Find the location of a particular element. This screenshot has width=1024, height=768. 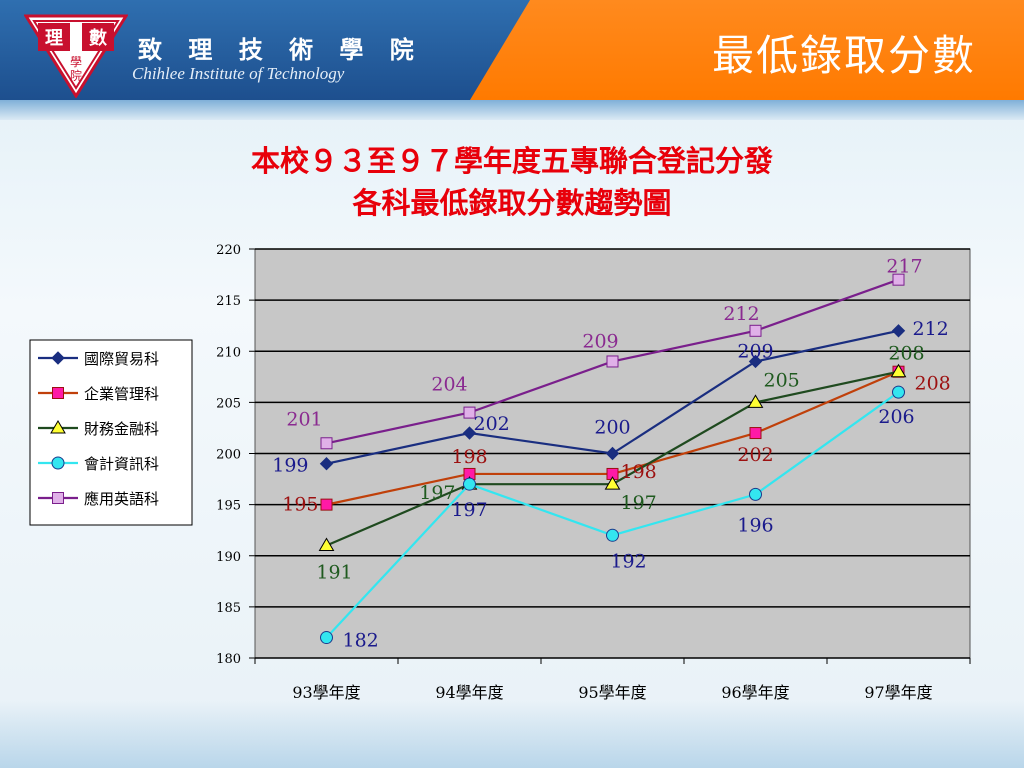

data-label: 205 is located at coordinates (782, 380).